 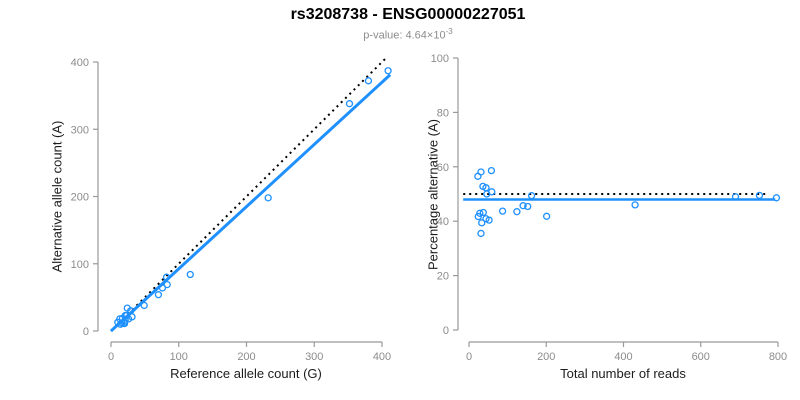 What do you see at coordinates (443, 277) in the screenshot?
I see `y-axis-tick-label: 20` at bounding box center [443, 277].